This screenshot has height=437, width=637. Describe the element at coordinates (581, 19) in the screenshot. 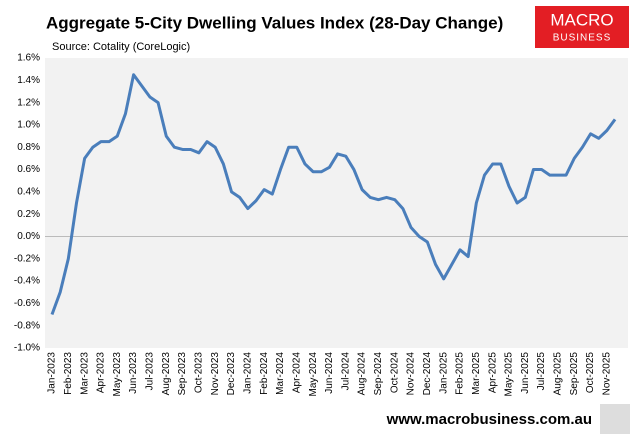

I see `logo-text: MACRO` at that location.